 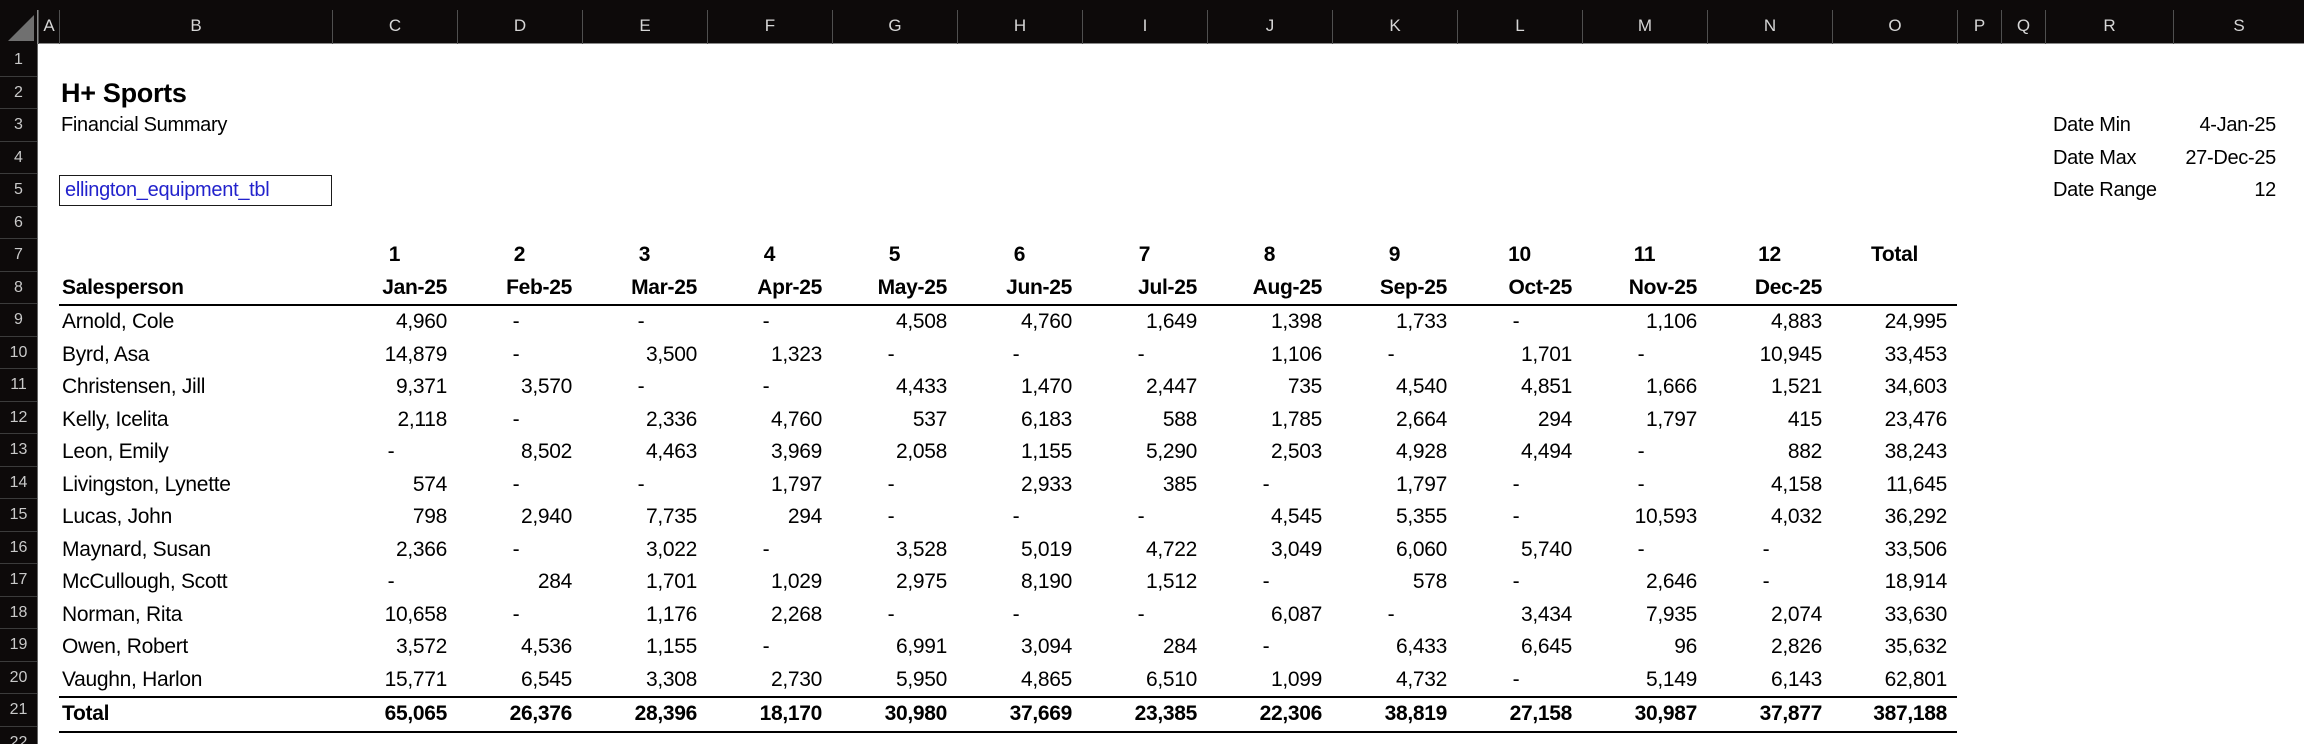 I want to click on salesperson-cell: McCullough, Scott, so click(x=145, y=581).